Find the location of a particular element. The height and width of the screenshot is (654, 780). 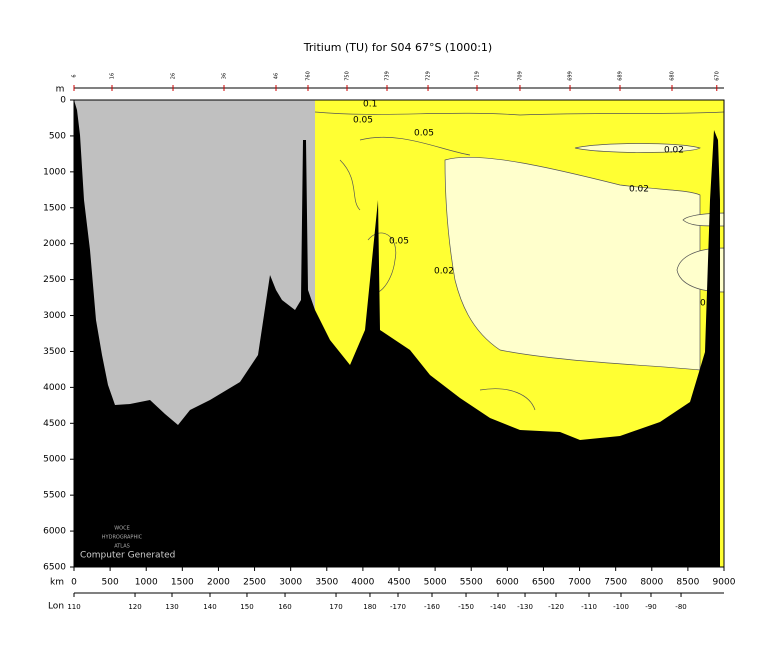

station-label: 26 is located at coordinates (174, 76).